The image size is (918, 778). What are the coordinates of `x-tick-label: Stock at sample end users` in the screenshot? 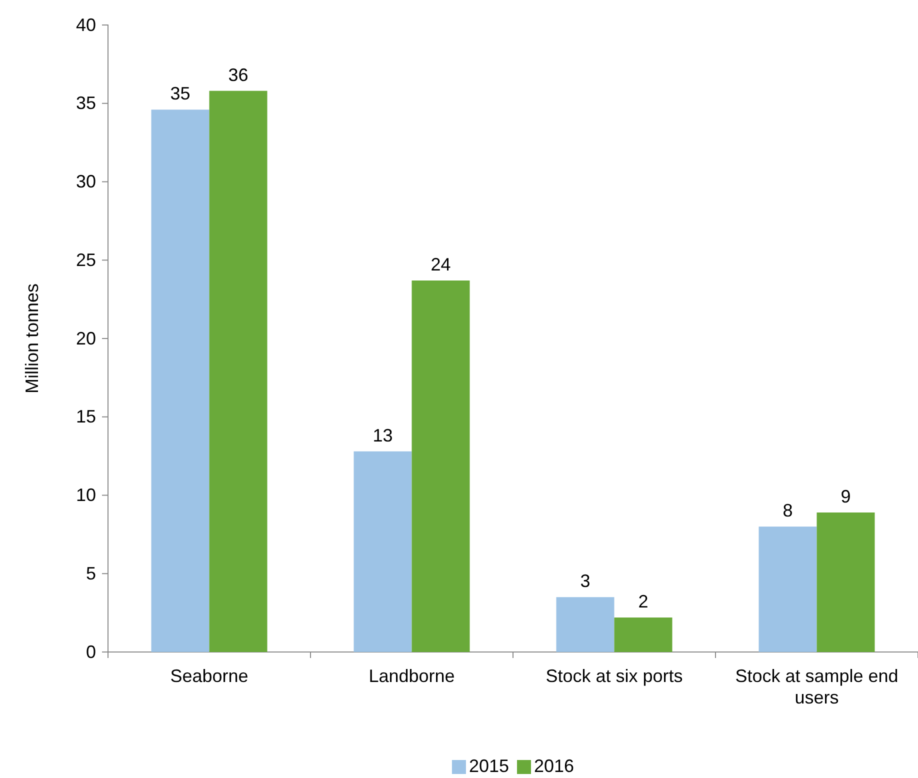 It's located at (816, 687).